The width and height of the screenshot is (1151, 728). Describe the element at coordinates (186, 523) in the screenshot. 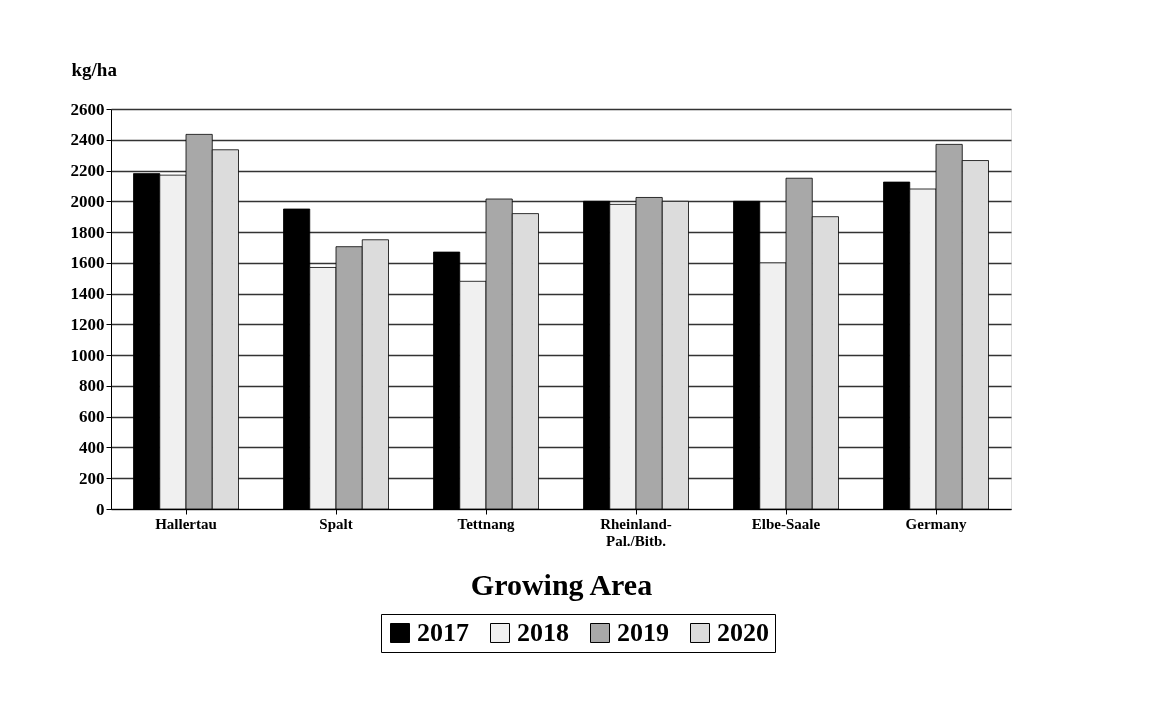

I see `x-tick-label: Hallertau` at that location.